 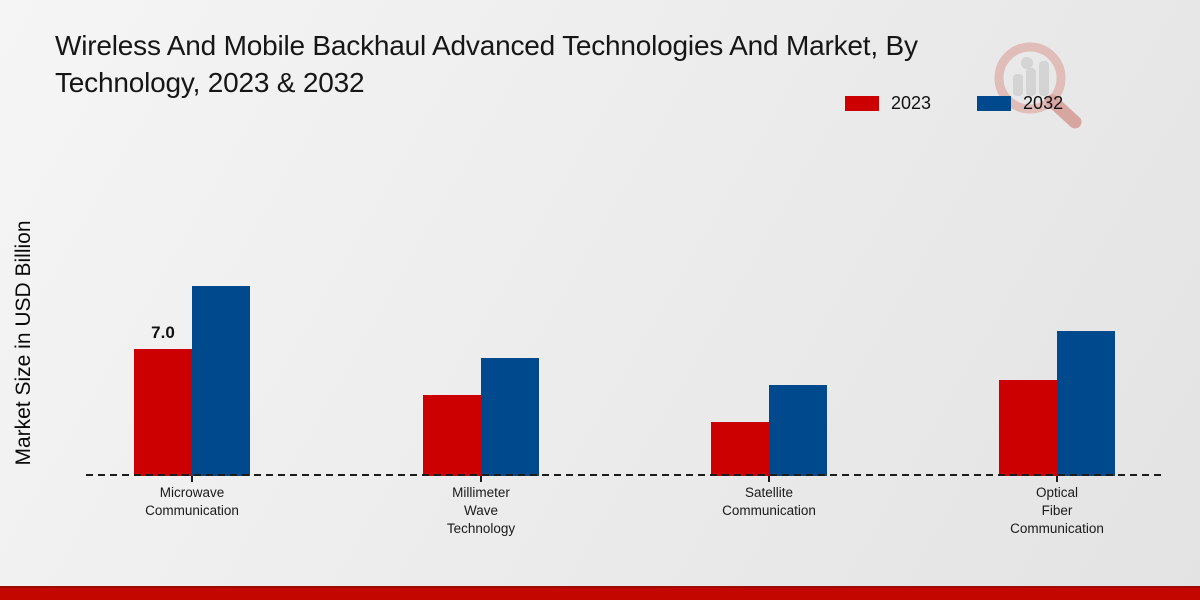 I want to click on legend-item-2032: 2032, so click(x=1020, y=103).